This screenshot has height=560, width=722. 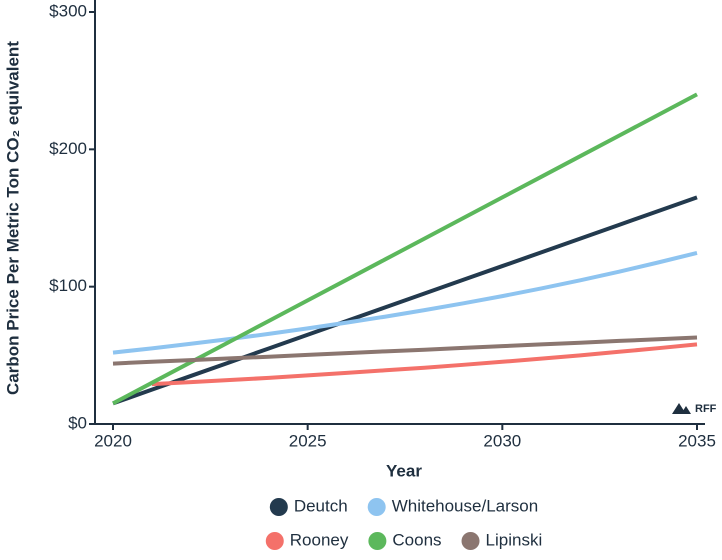 What do you see at coordinates (706, 409) in the screenshot?
I see `logo-text: RFF` at bounding box center [706, 409].